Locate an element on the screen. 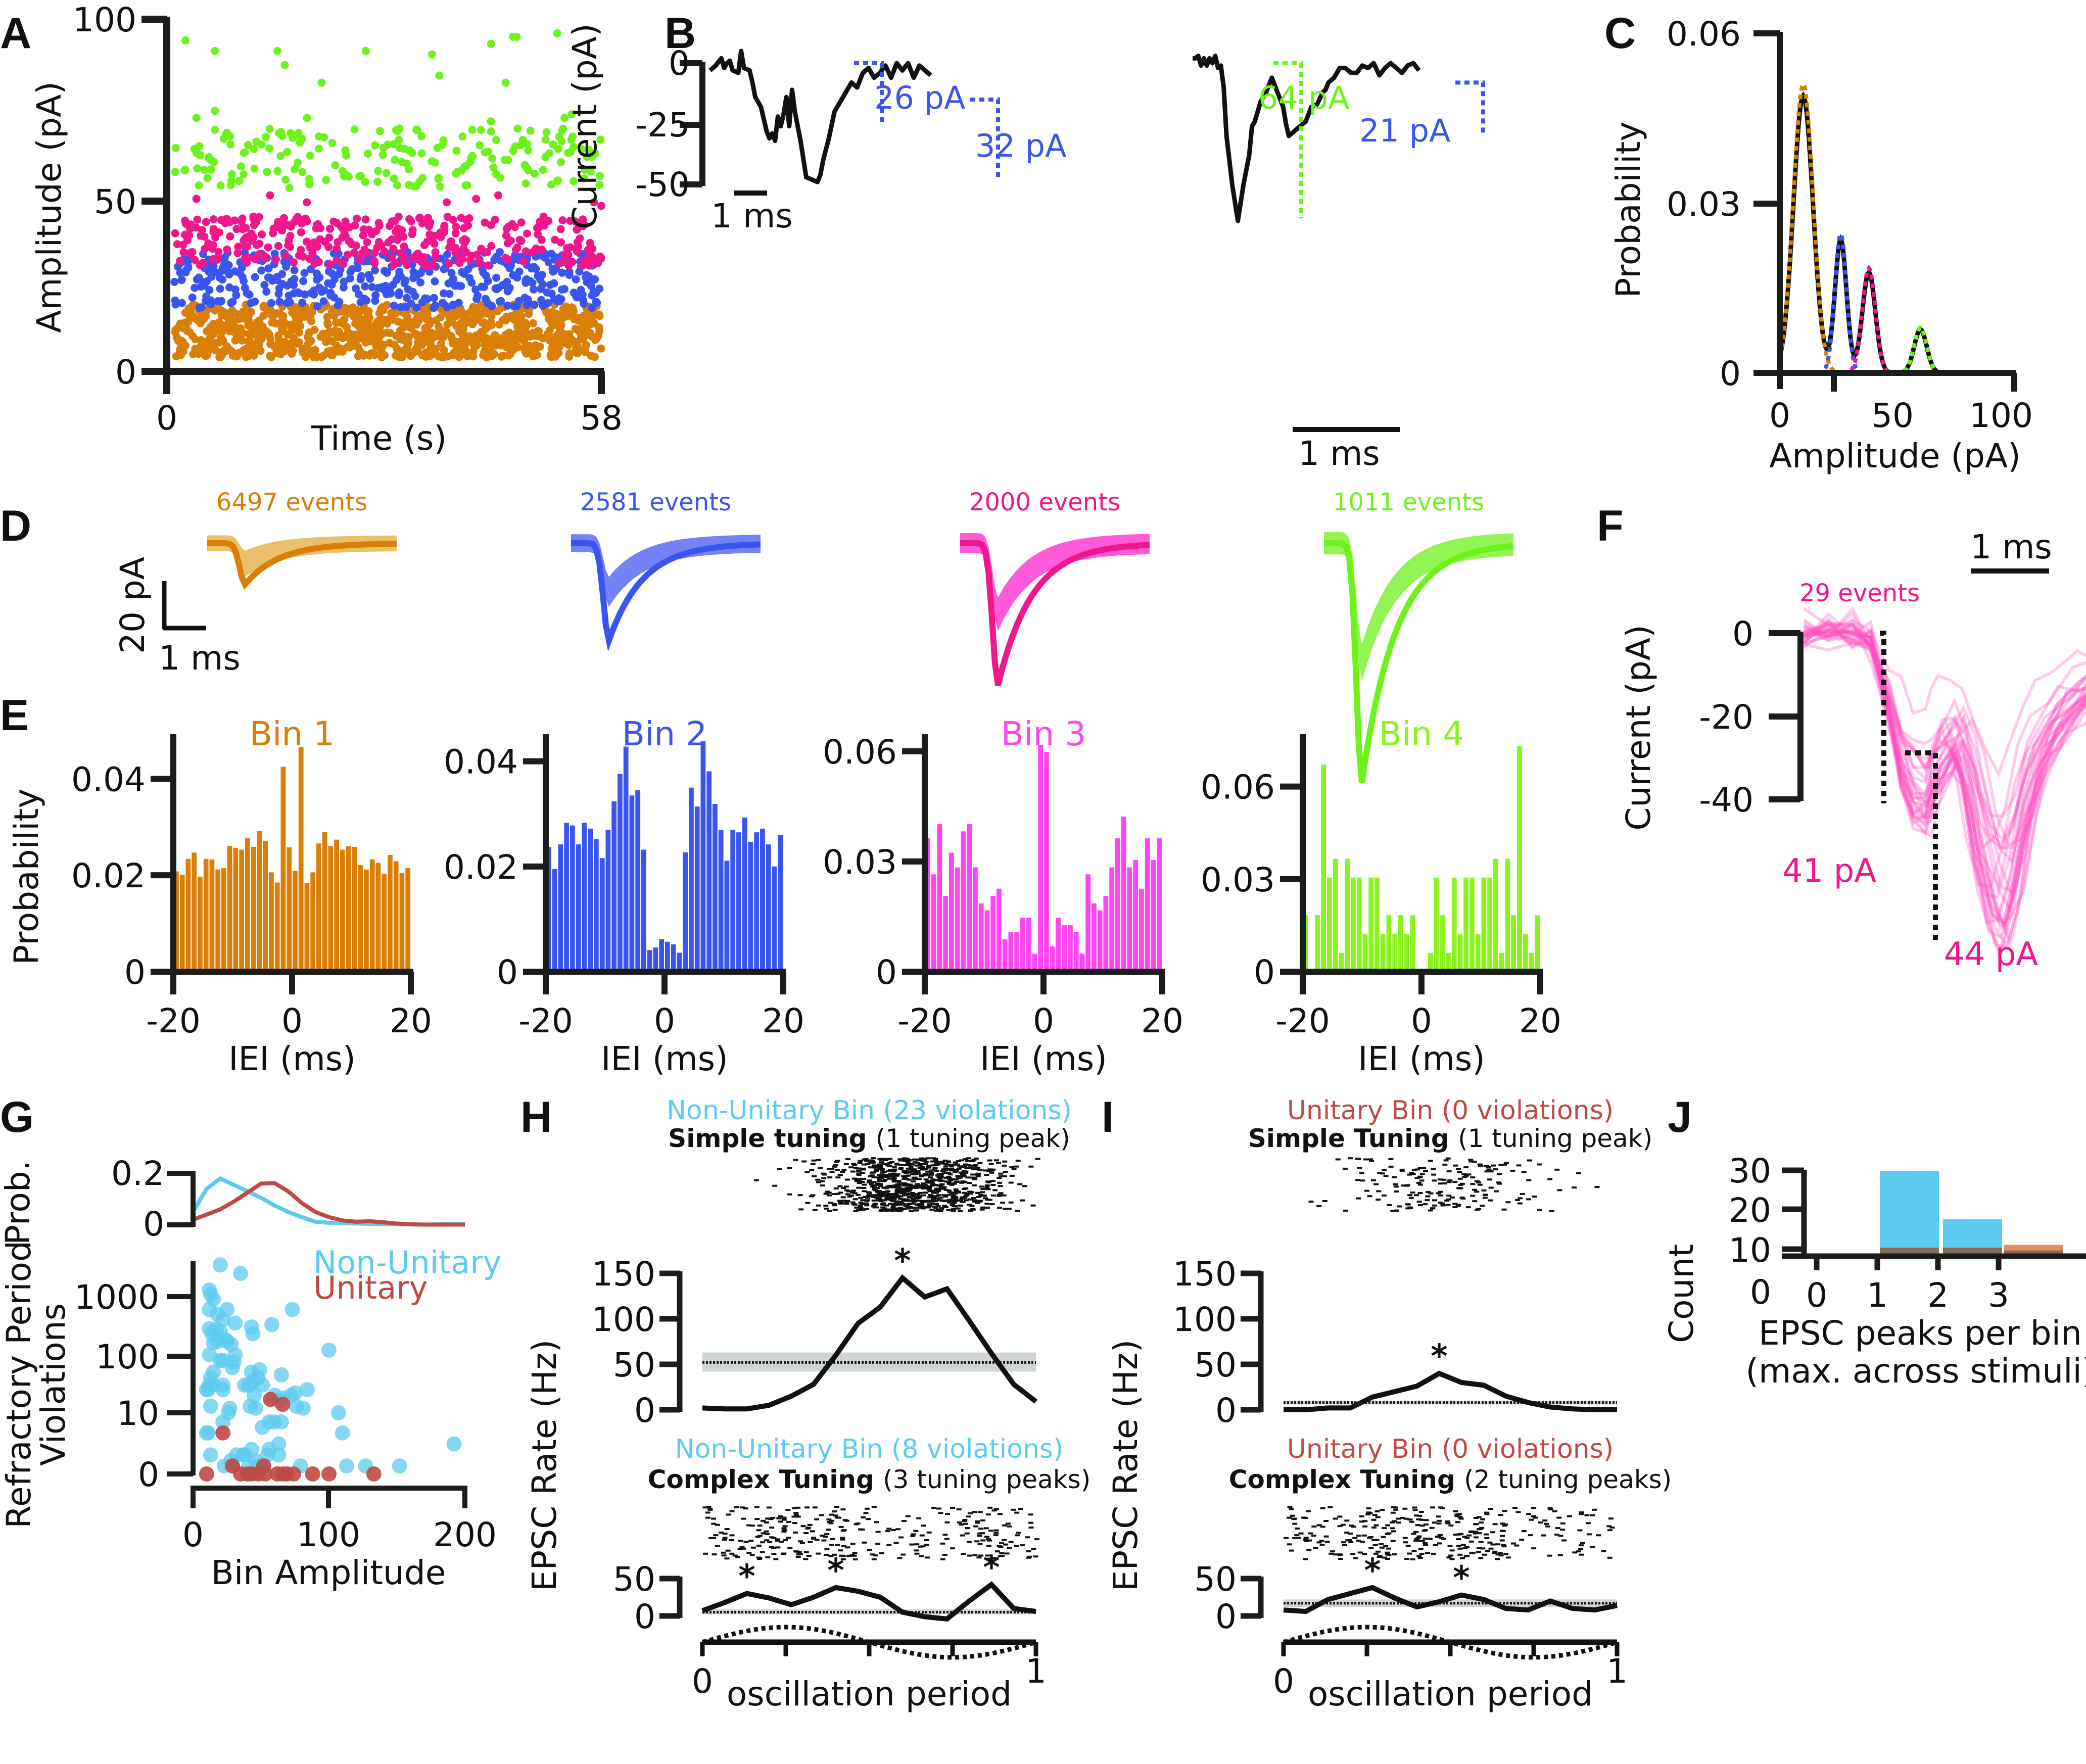  rate-curve is located at coordinates (1450, 1391).